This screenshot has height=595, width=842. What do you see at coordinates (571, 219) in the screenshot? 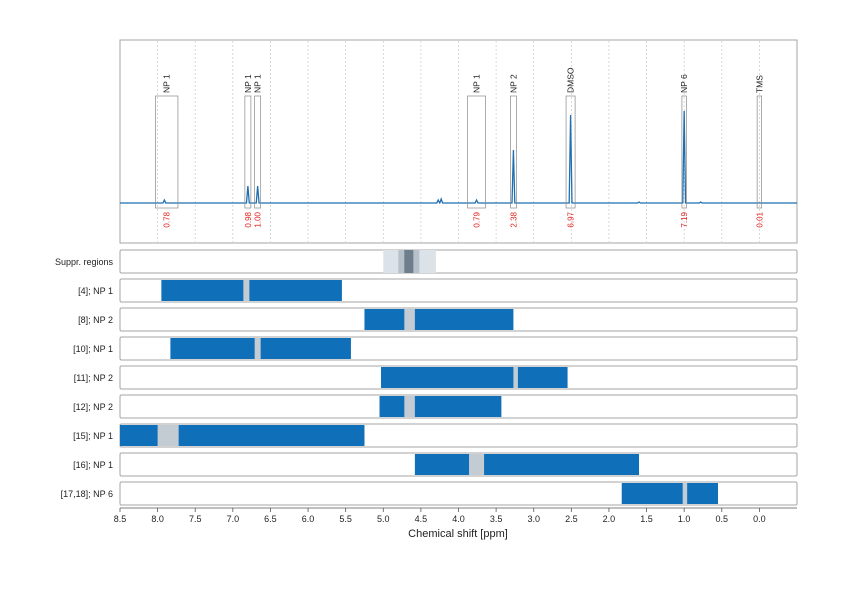
I see `peak-integral: 6.97` at bounding box center [571, 219].